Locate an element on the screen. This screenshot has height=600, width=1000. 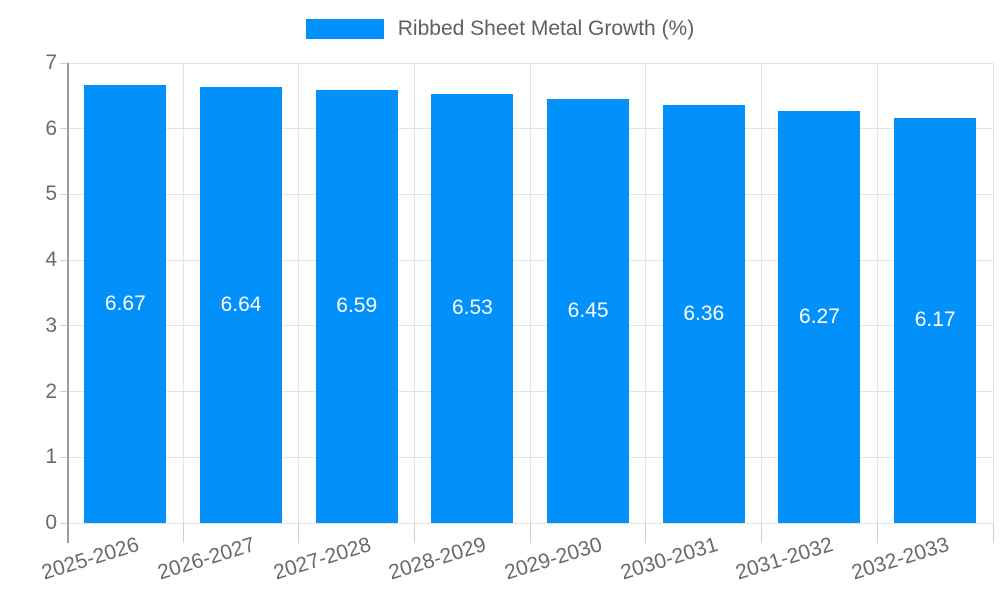
bar-value-label: 6.17 is located at coordinates (935, 320).